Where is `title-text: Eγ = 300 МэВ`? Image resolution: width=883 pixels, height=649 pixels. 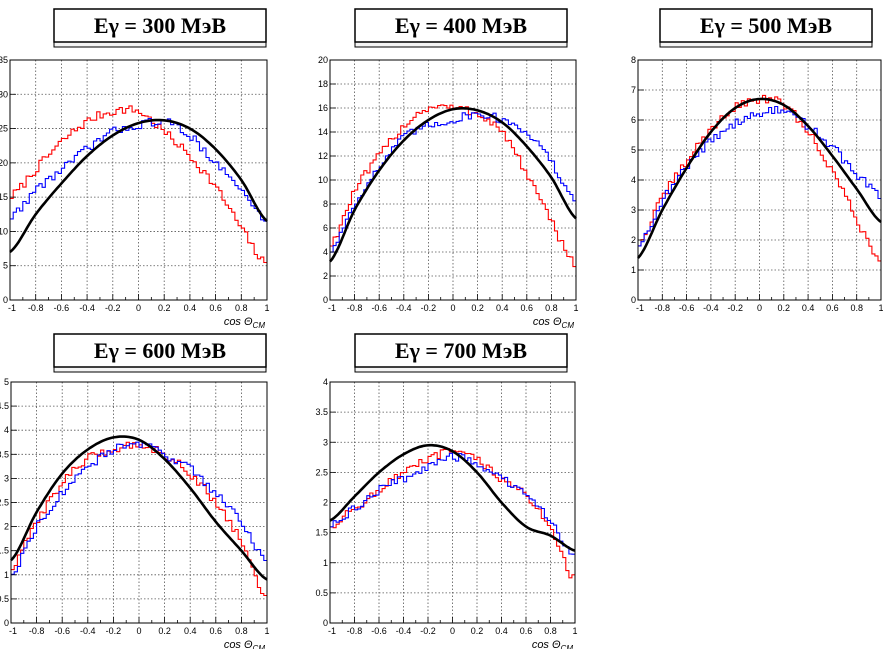
title-text: Eγ = 300 МэВ is located at coordinates (160, 25).